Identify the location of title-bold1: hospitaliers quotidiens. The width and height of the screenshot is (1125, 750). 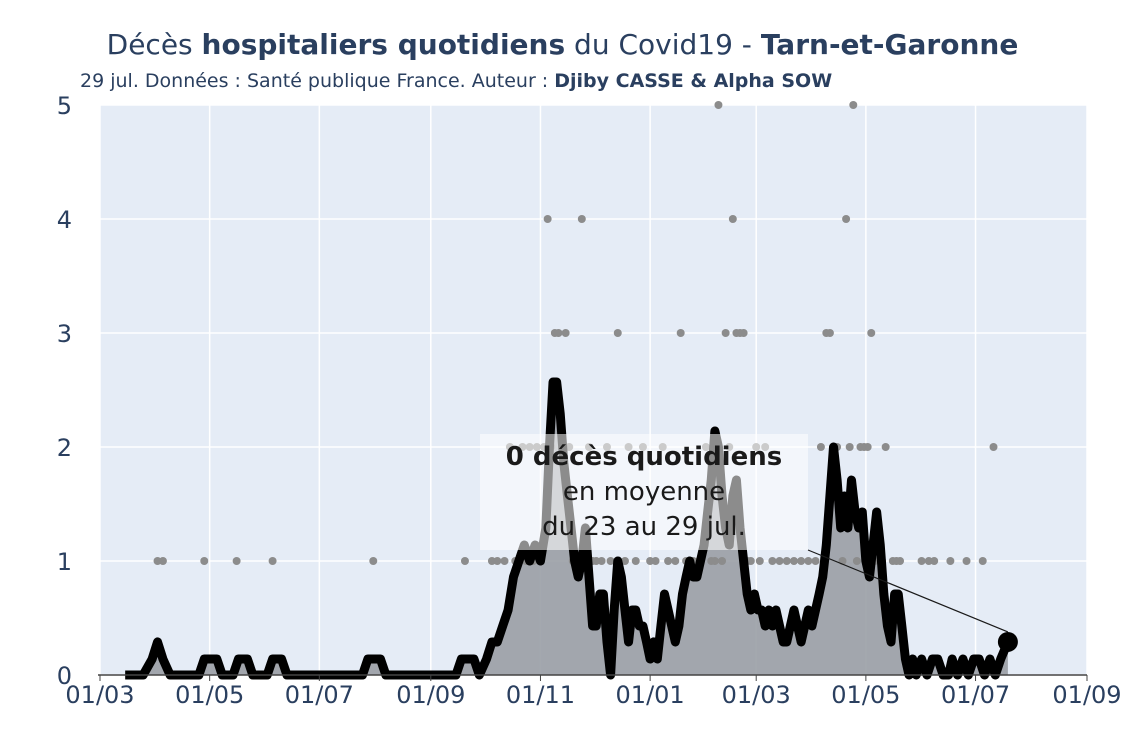
(383, 44).